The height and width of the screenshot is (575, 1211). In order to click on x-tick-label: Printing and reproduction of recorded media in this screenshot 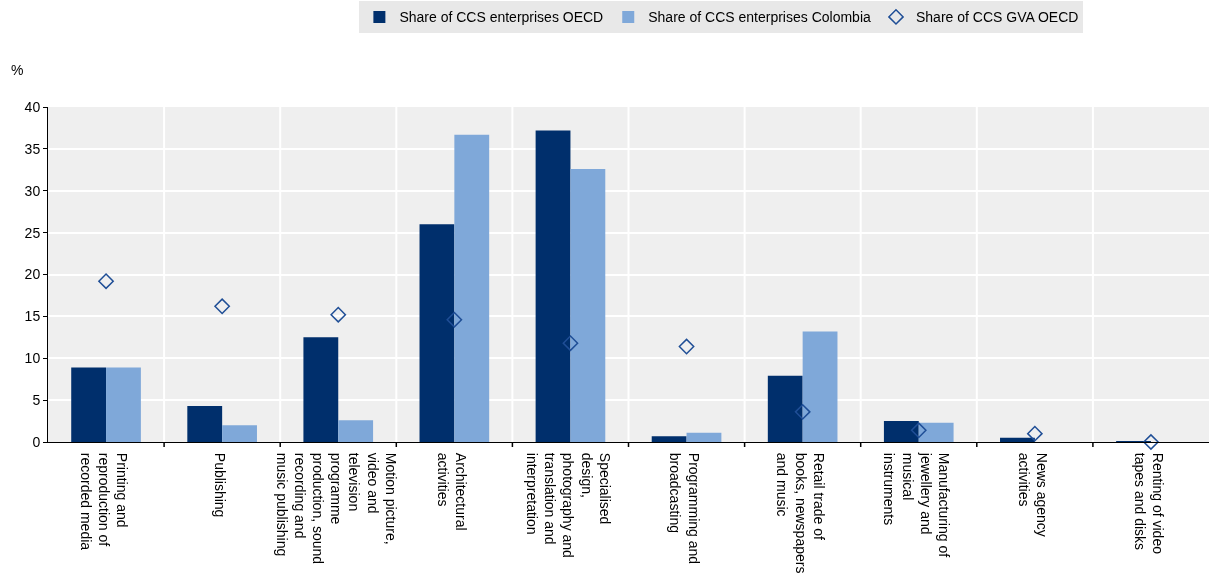, I will do `click(104, 501)`.